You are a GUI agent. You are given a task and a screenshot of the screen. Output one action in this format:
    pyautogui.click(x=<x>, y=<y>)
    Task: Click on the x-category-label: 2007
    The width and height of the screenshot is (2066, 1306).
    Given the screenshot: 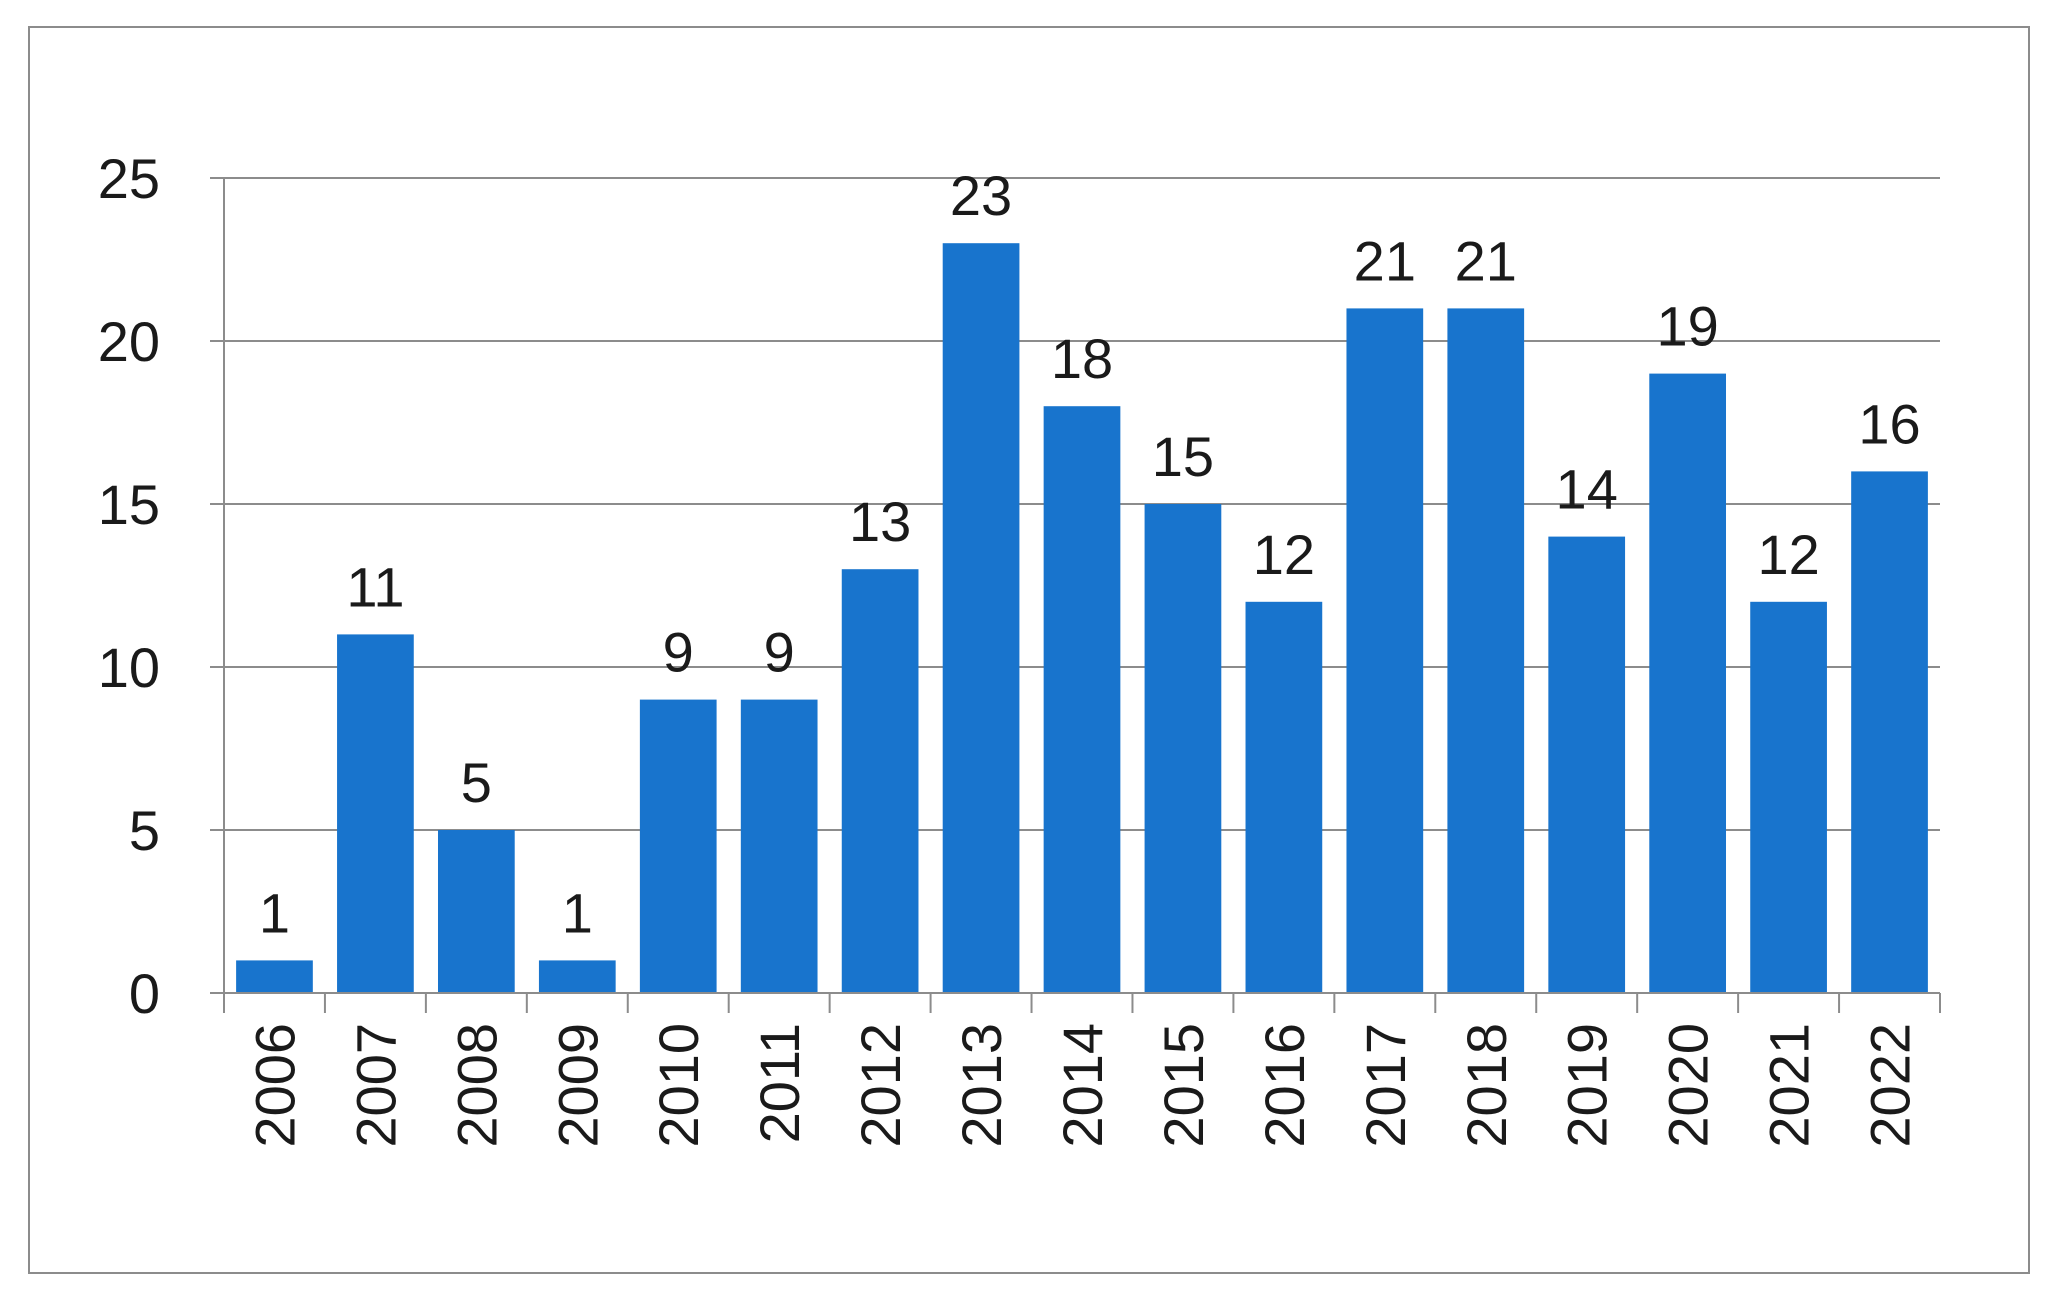 What is the action you would take?
    pyautogui.click(x=375, y=1085)
    